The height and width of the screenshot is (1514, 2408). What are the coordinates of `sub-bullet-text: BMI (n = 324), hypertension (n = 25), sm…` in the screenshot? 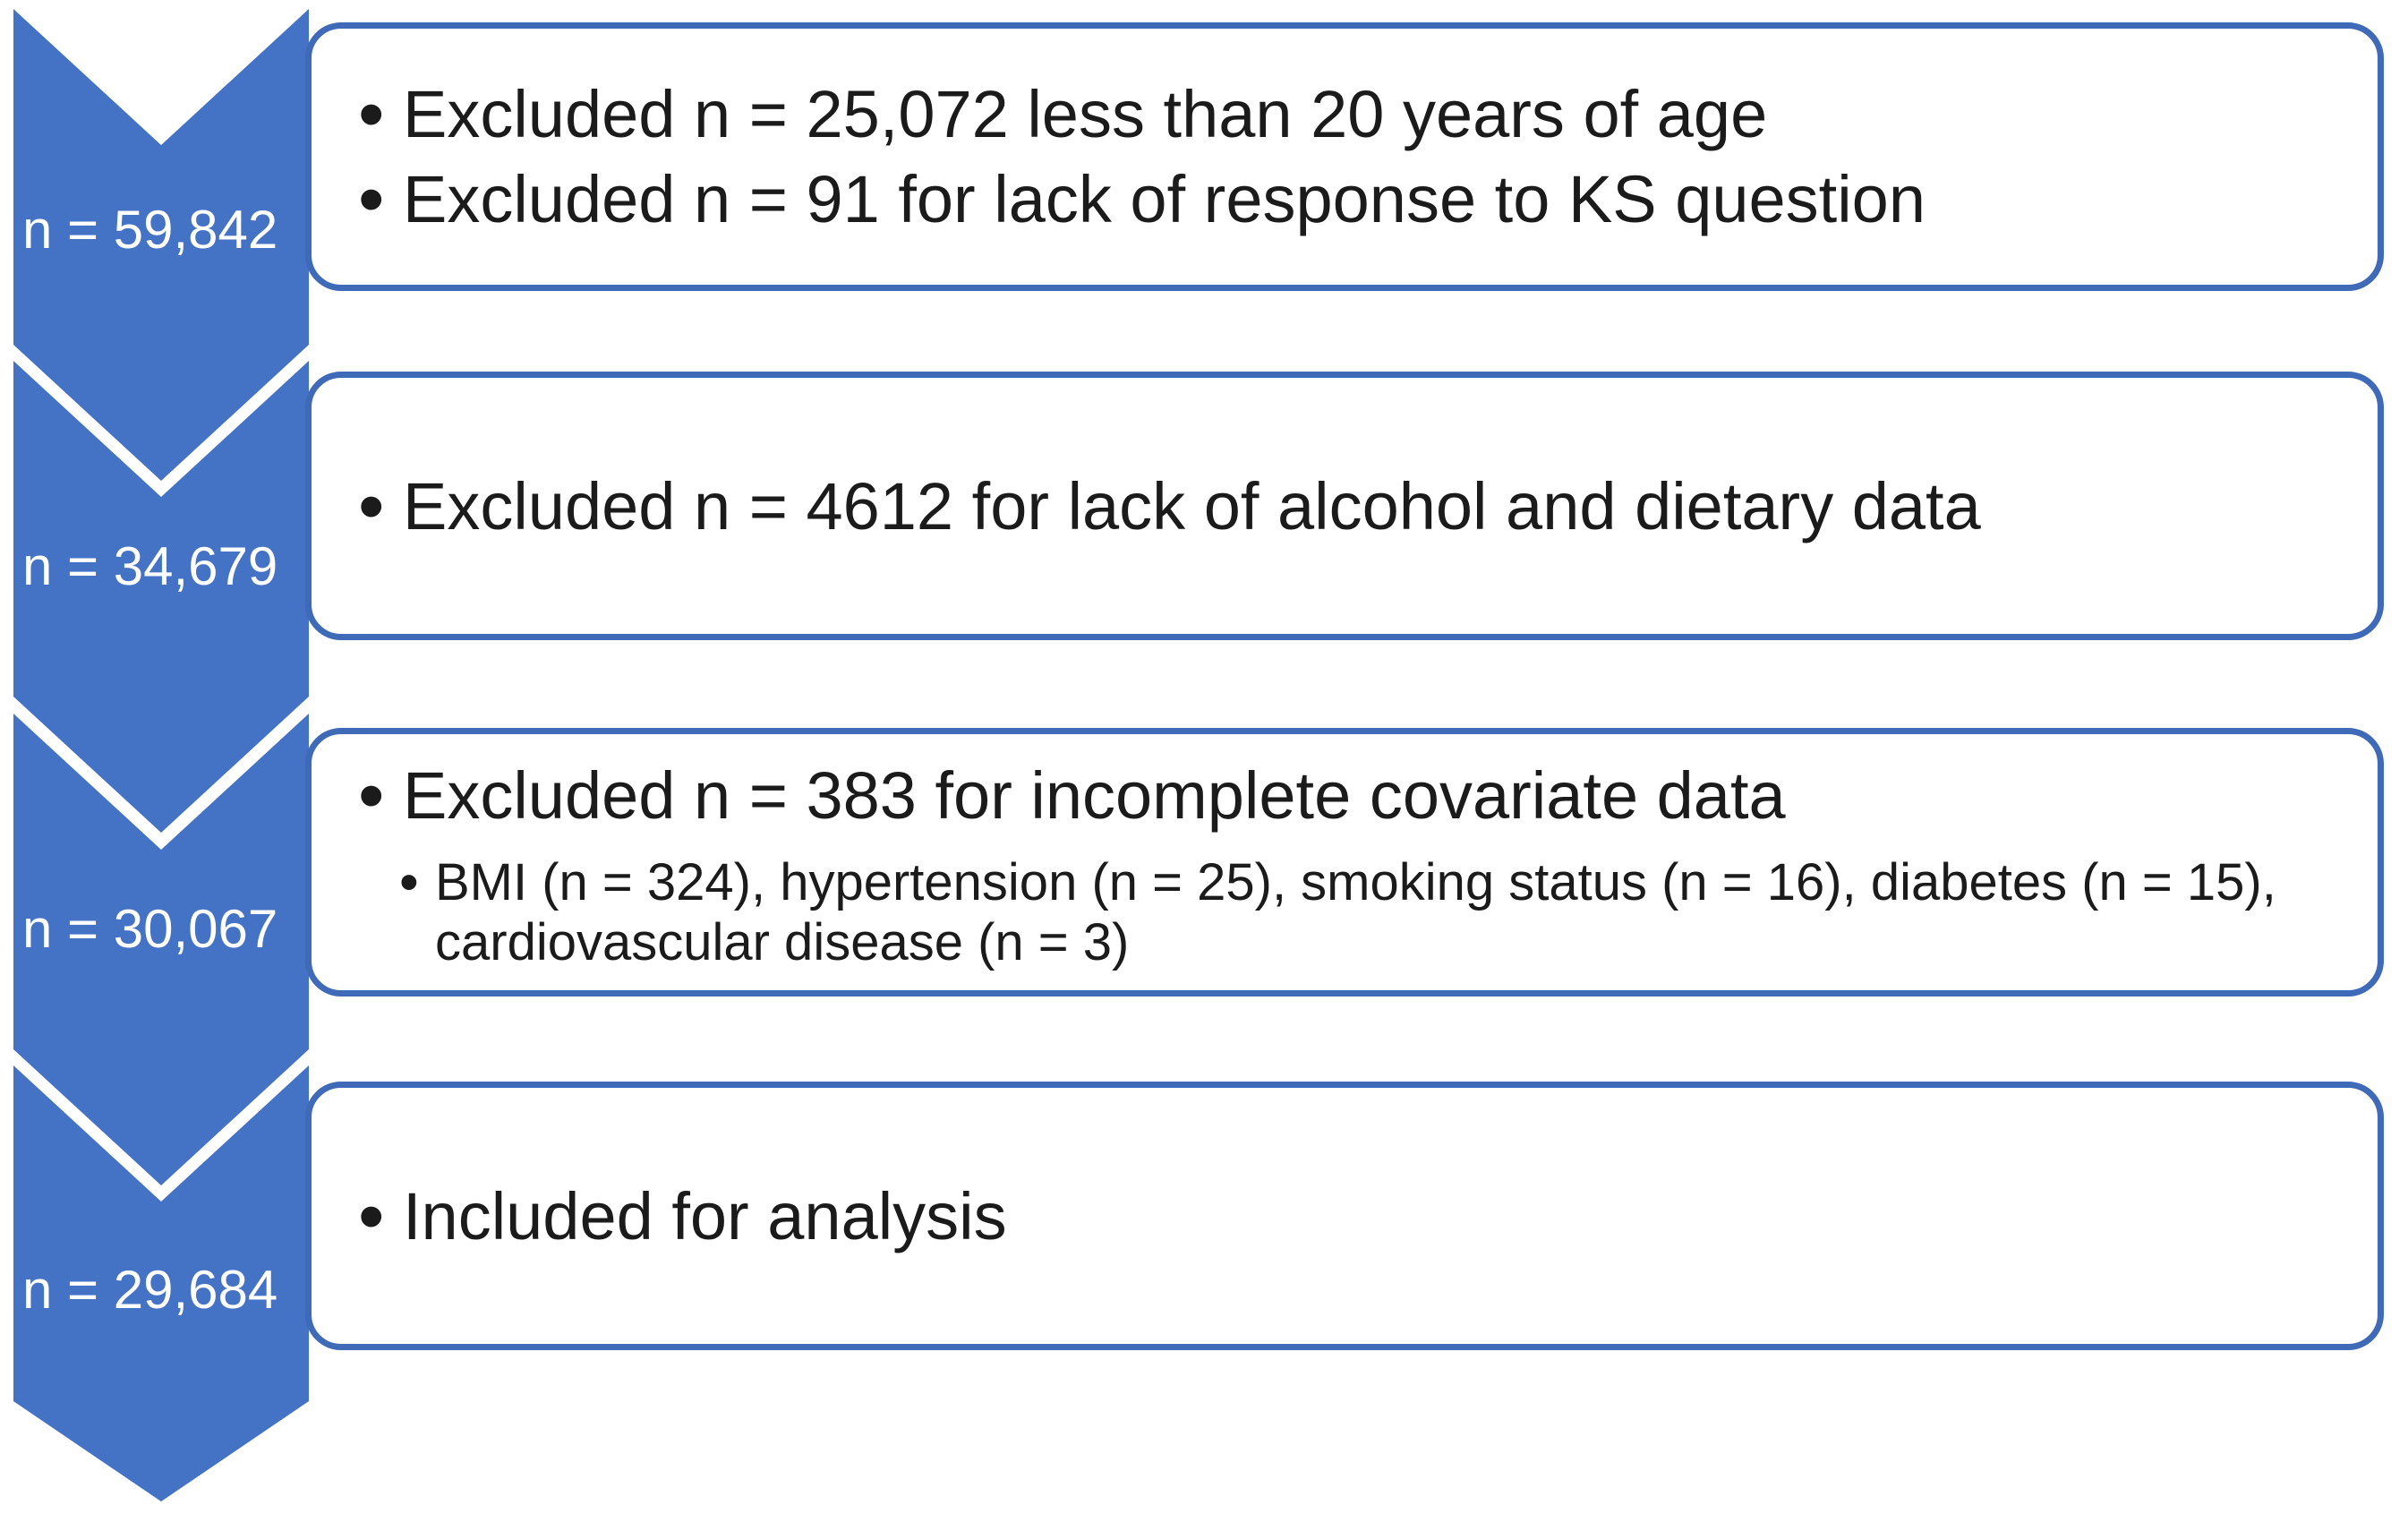 It's located at (1355, 911).